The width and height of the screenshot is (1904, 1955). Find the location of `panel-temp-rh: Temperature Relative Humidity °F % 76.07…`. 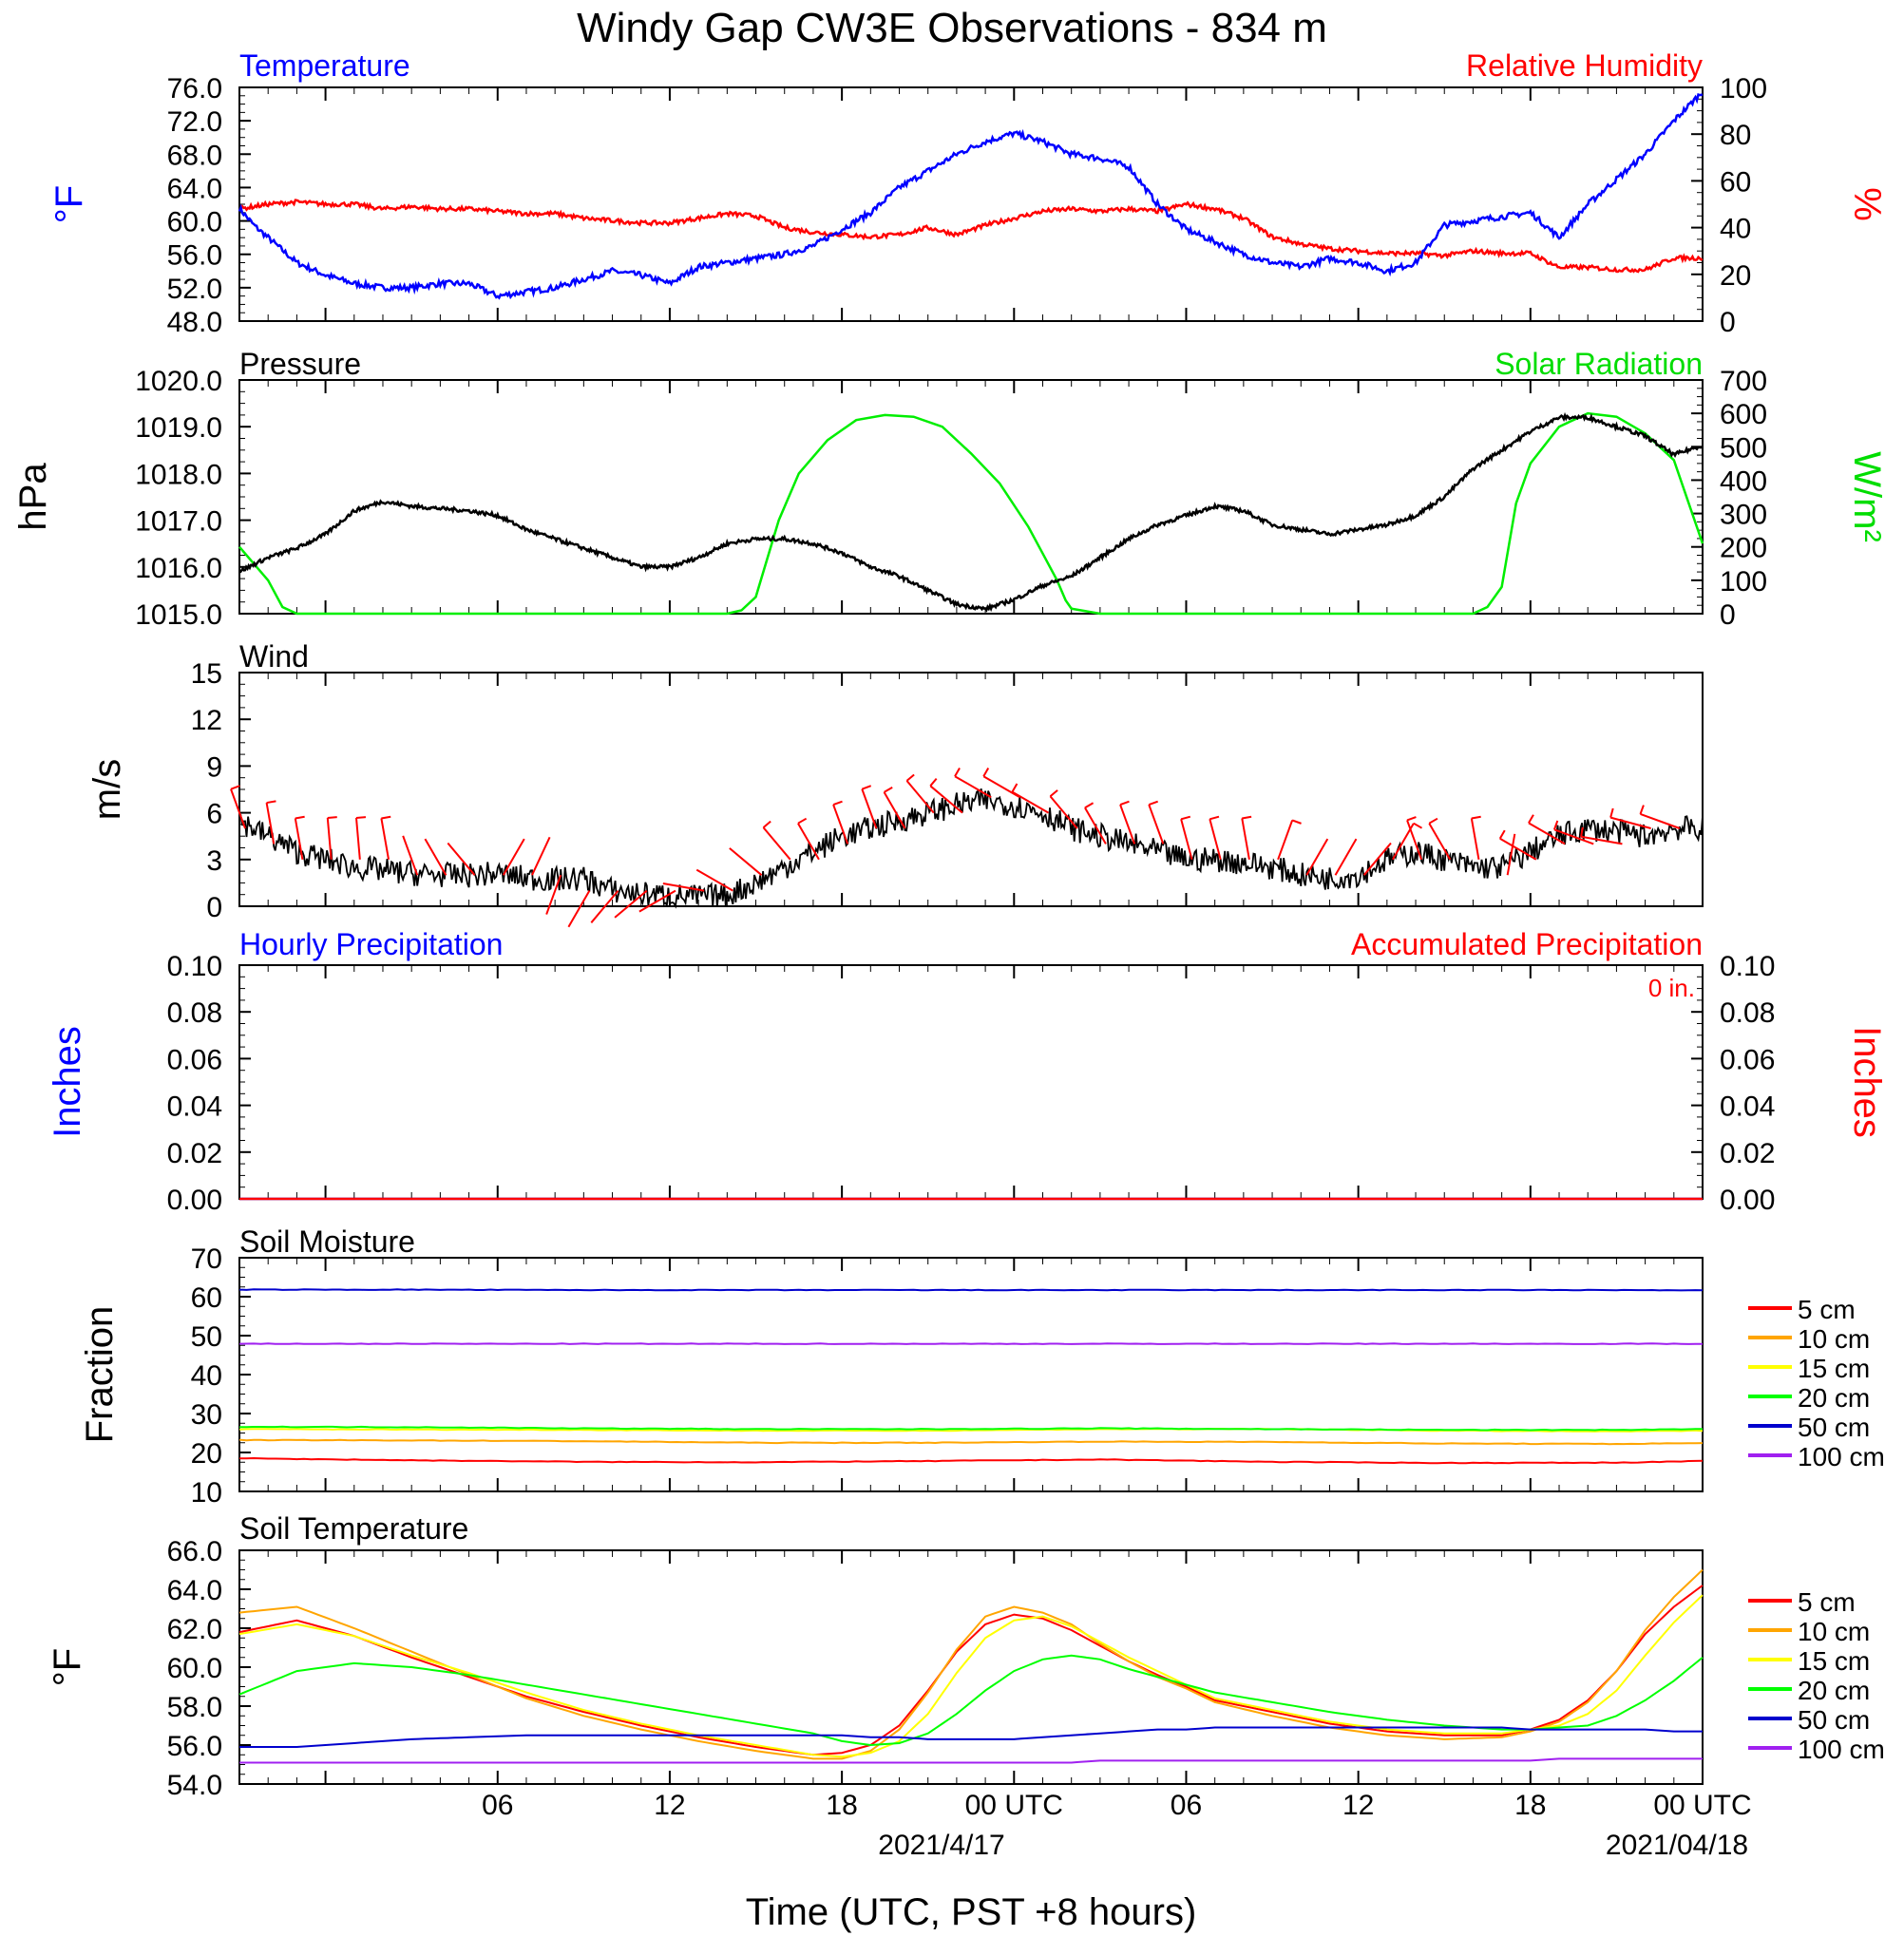

panel-temp-rh: Temperature Relative Humidity °F % 76.07… is located at coordinates (968, 193).